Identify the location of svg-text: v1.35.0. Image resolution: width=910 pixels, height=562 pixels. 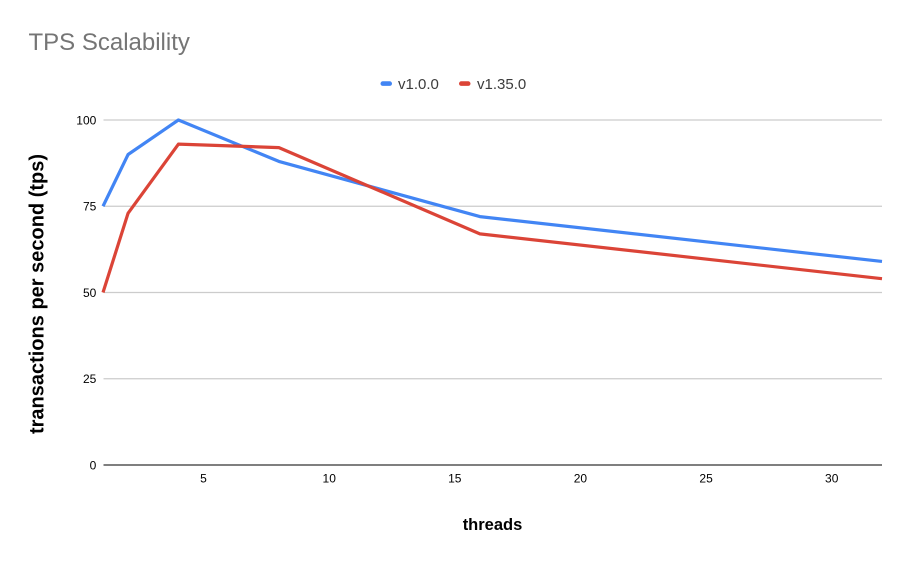
(501, 84).